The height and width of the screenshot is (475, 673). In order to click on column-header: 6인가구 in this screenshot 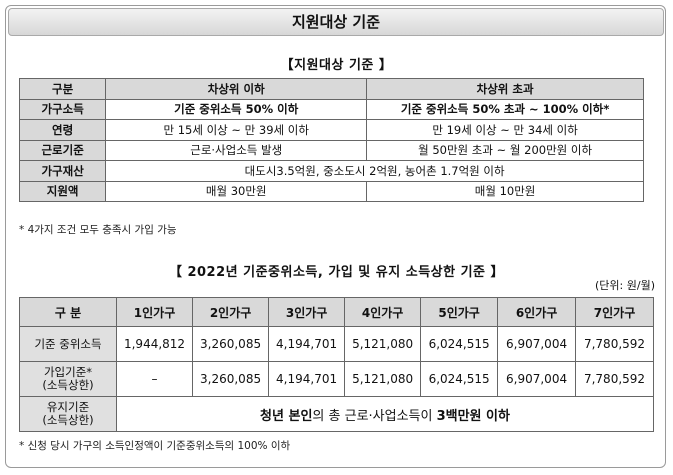, I will do `click(537, 312)`.